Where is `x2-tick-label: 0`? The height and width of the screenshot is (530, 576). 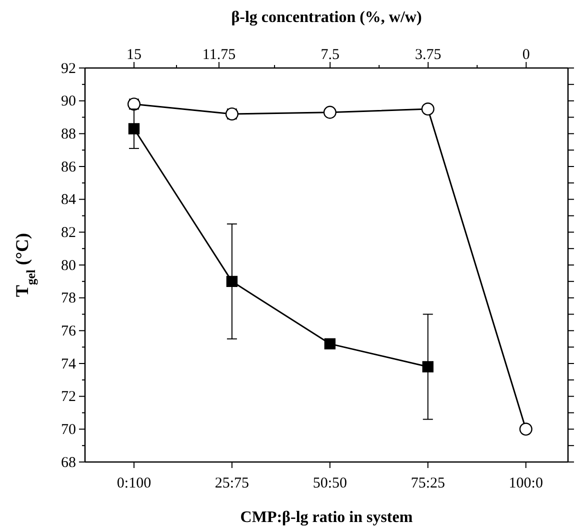 x2-tick-label: 0 is located at coordinates (526, 55).